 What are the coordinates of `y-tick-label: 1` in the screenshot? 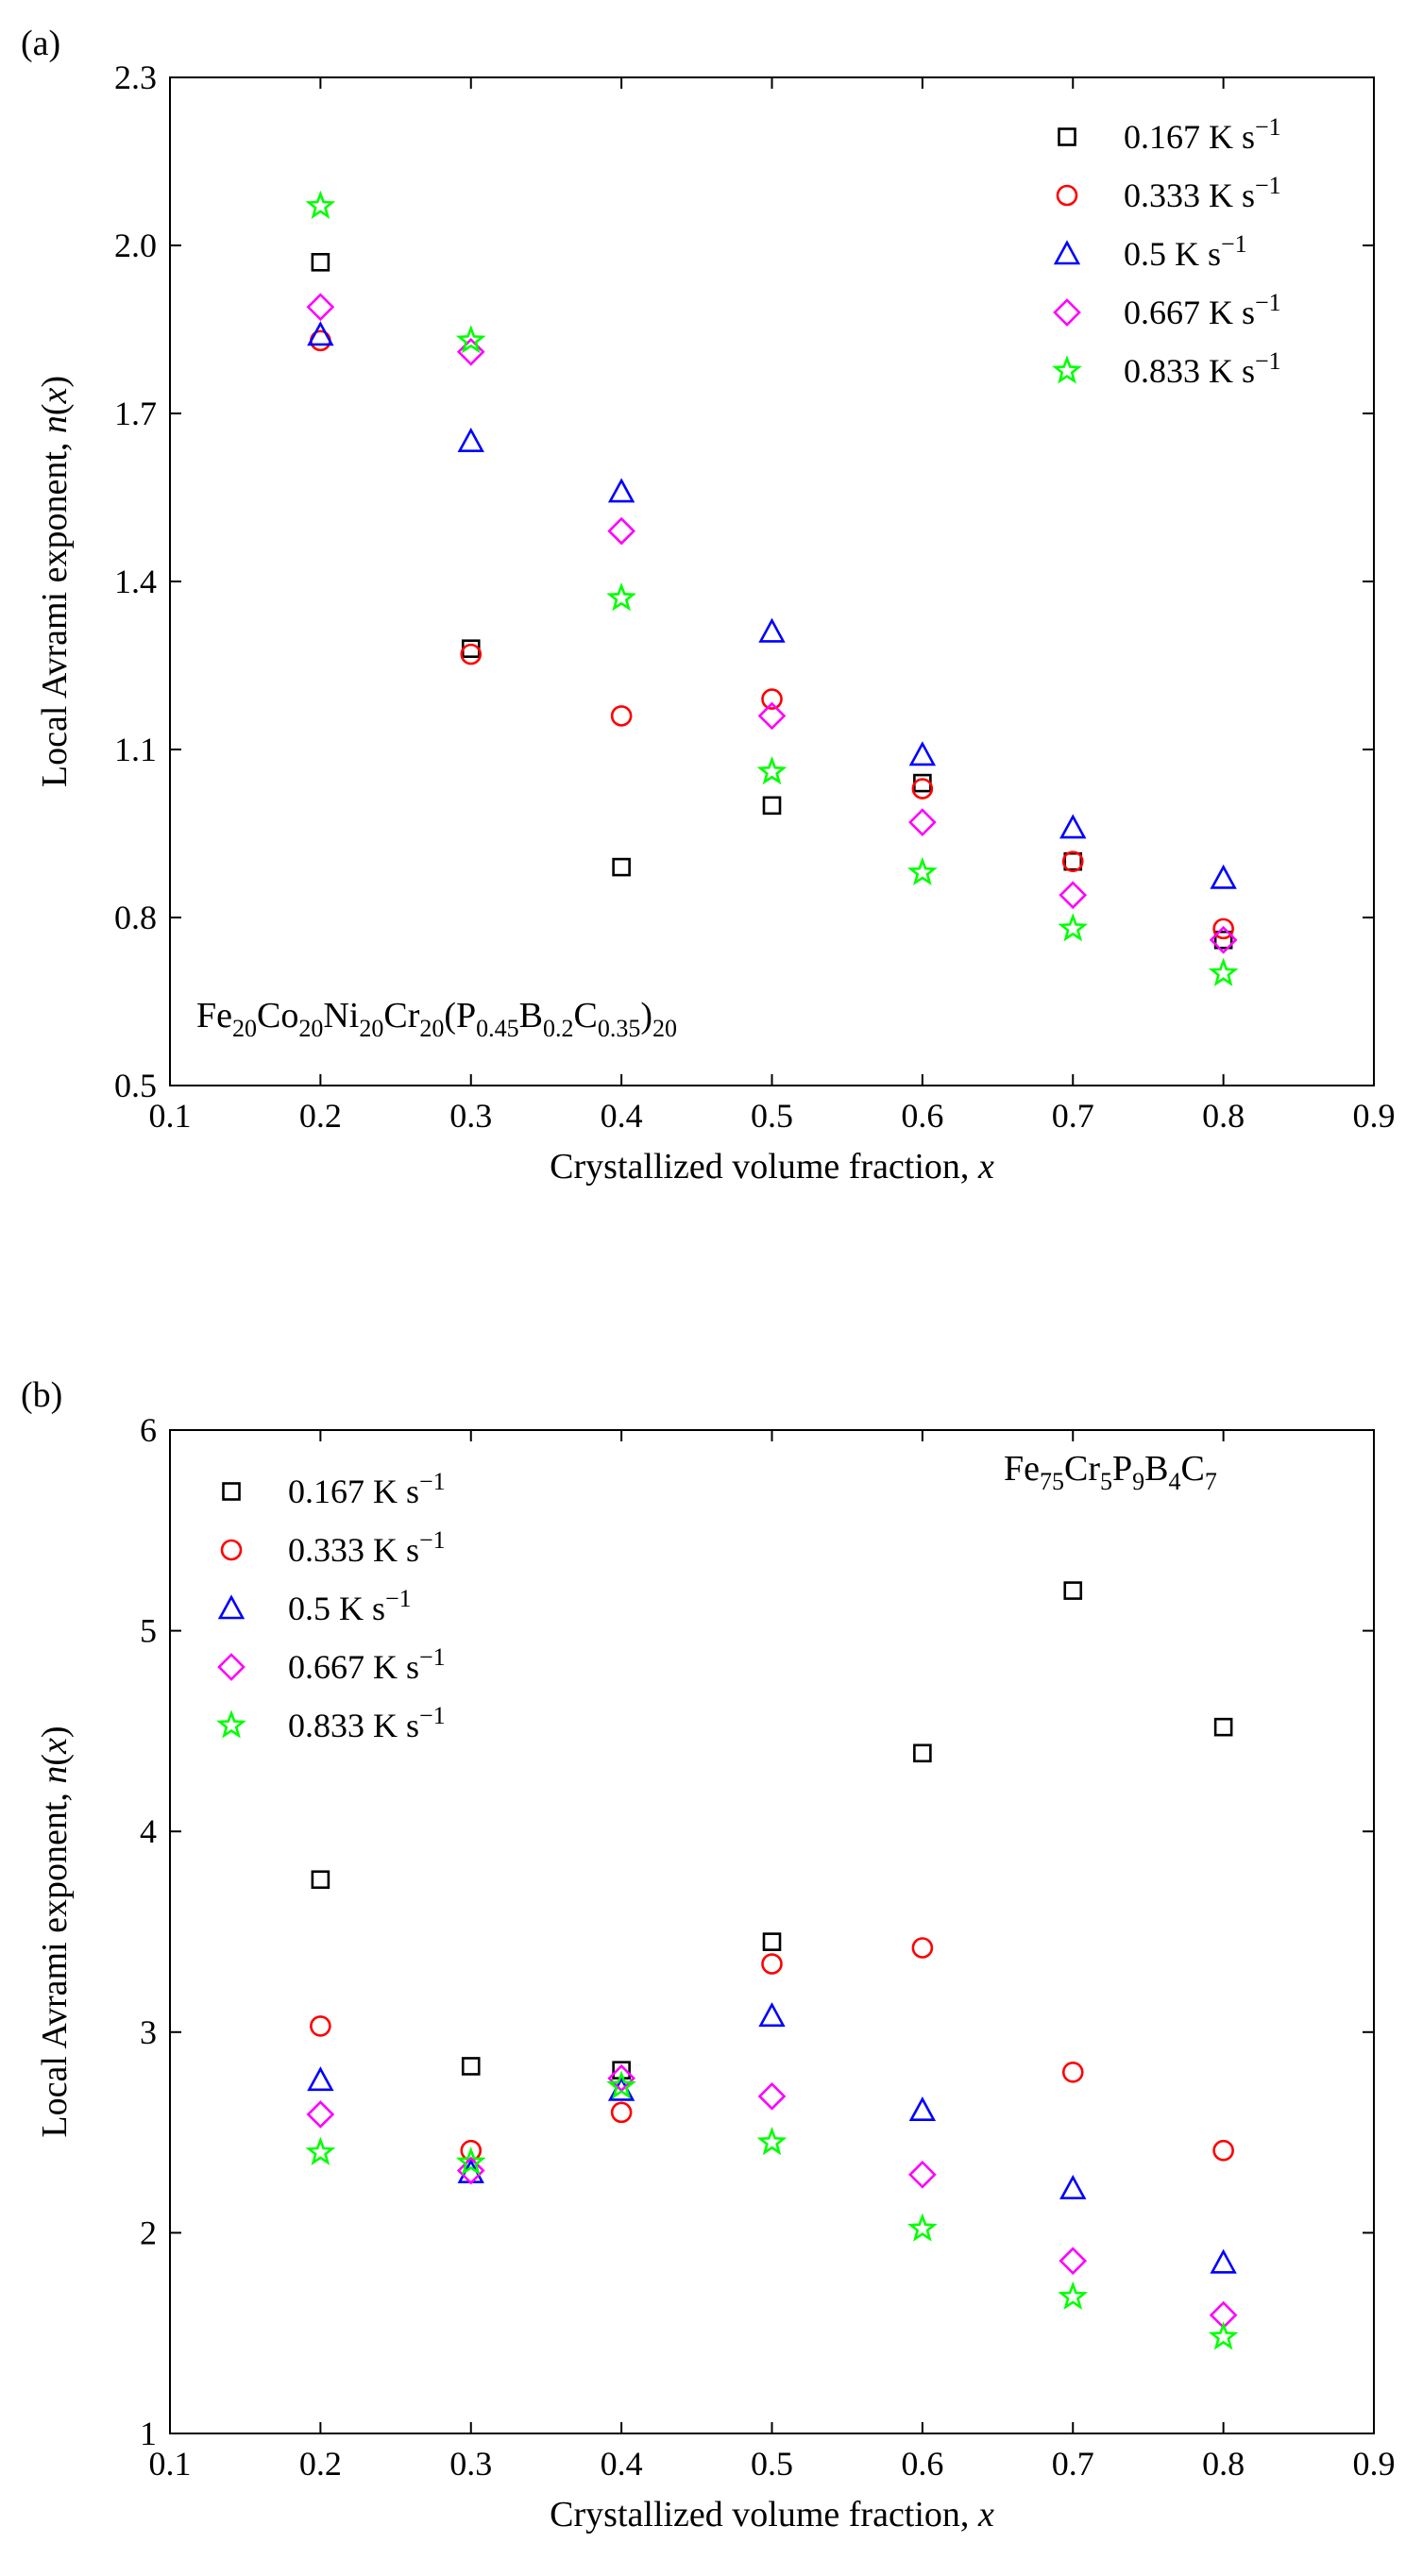 It's located at (149, 2434).